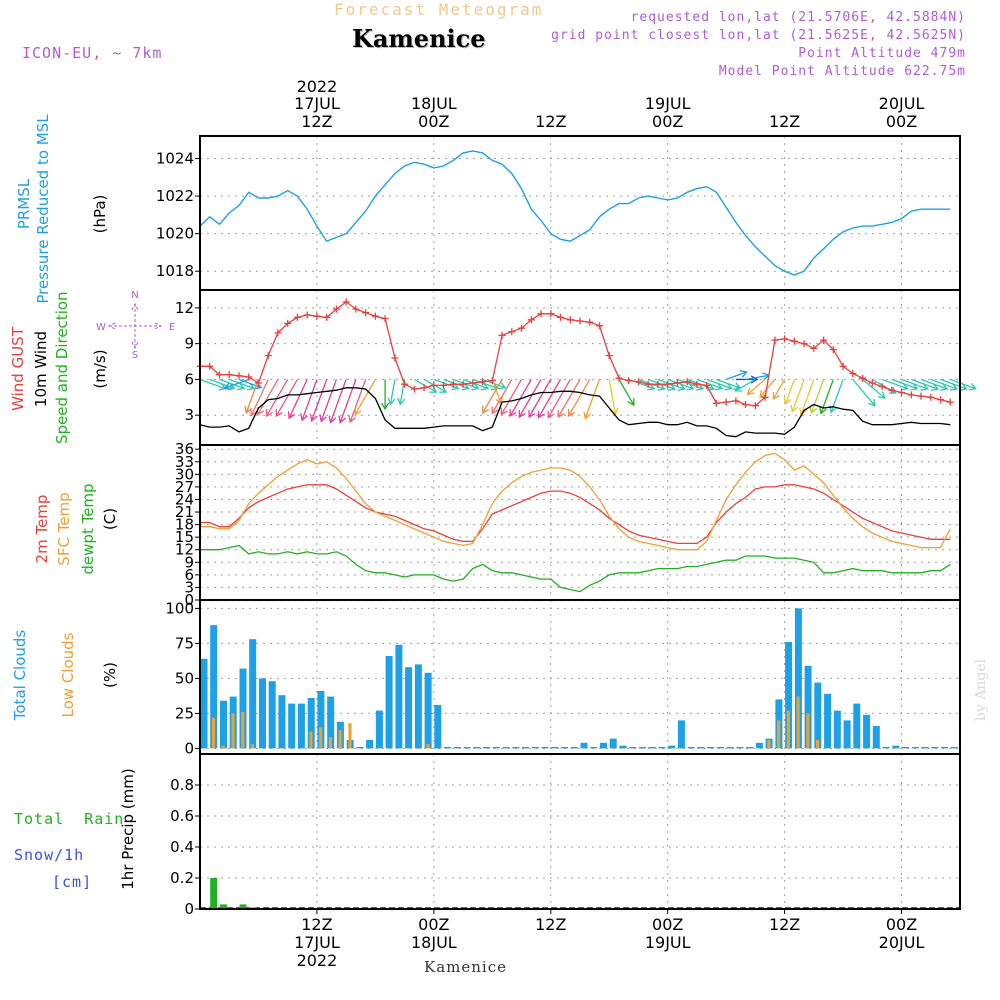 The height and width of the screenshot is (1000, 1000). I want to click on compass-rose, so click(135, 326).